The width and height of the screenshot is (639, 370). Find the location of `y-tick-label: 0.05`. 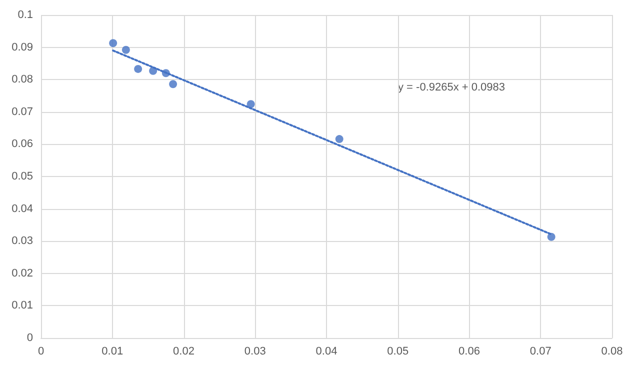

y-tick-label: 0.05 is located at coordinates (22, 176).